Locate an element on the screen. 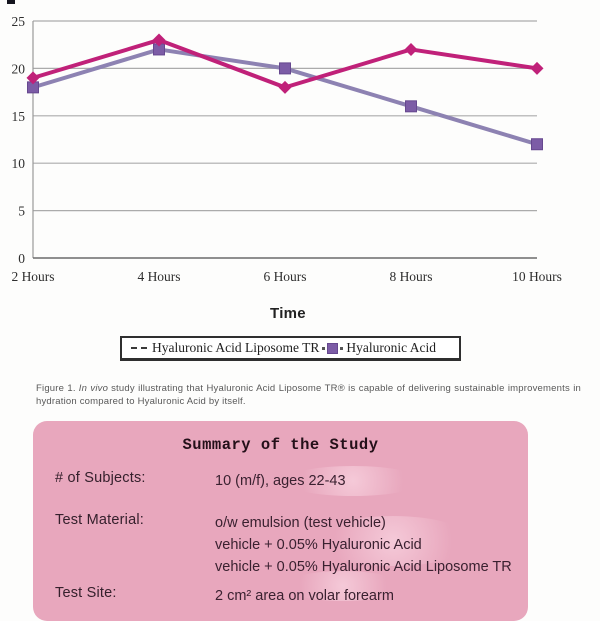 Image resolution: width=600 pixels, height=621 pixels. summary-row-label: # of Subjects: is located at coordinates (100, 478).